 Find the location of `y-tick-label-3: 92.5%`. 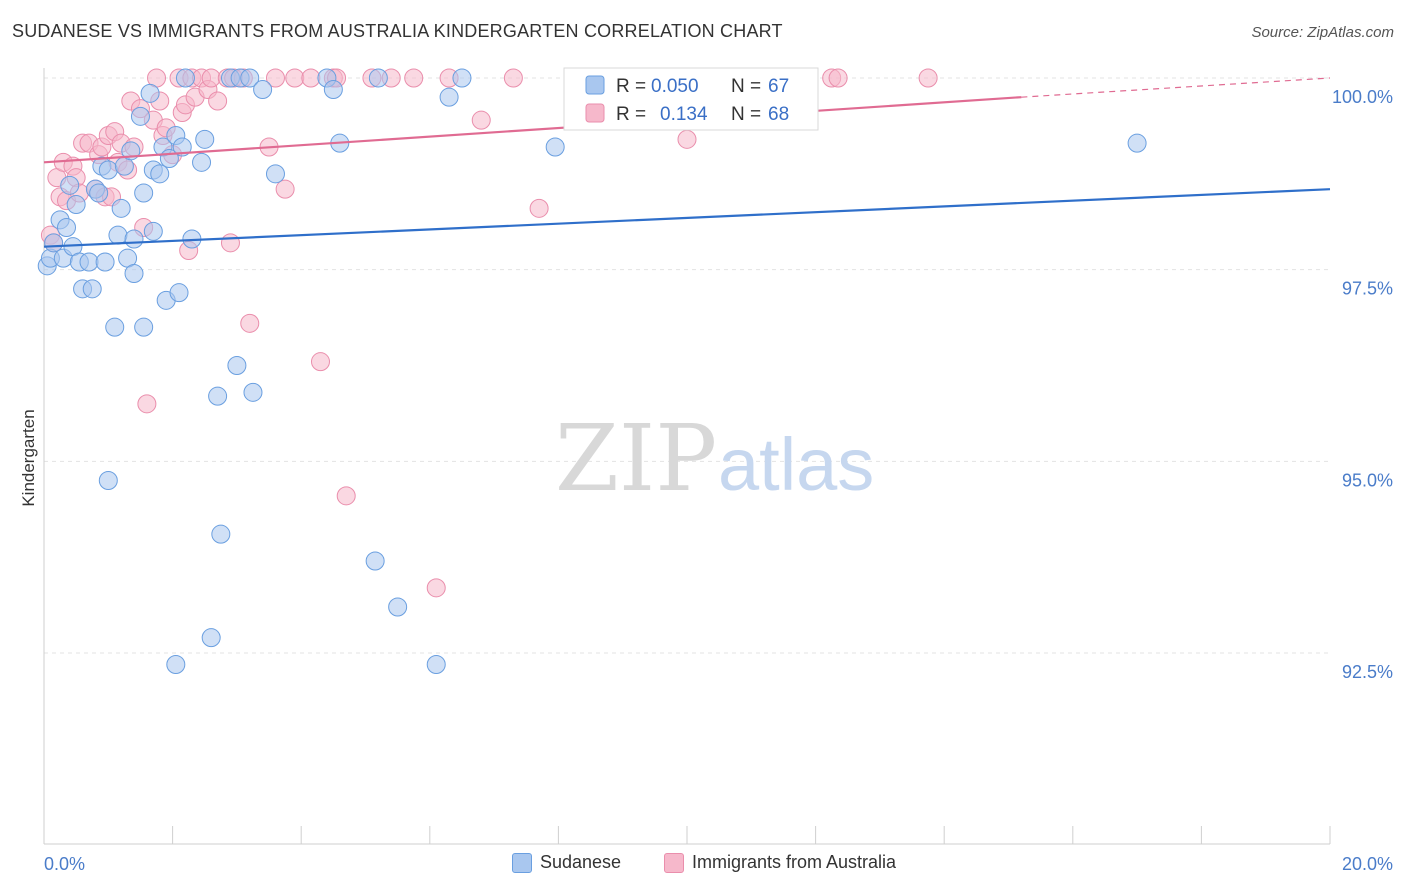

y-tick-label-3: 92.5% is located at coordinates (1367, 672).